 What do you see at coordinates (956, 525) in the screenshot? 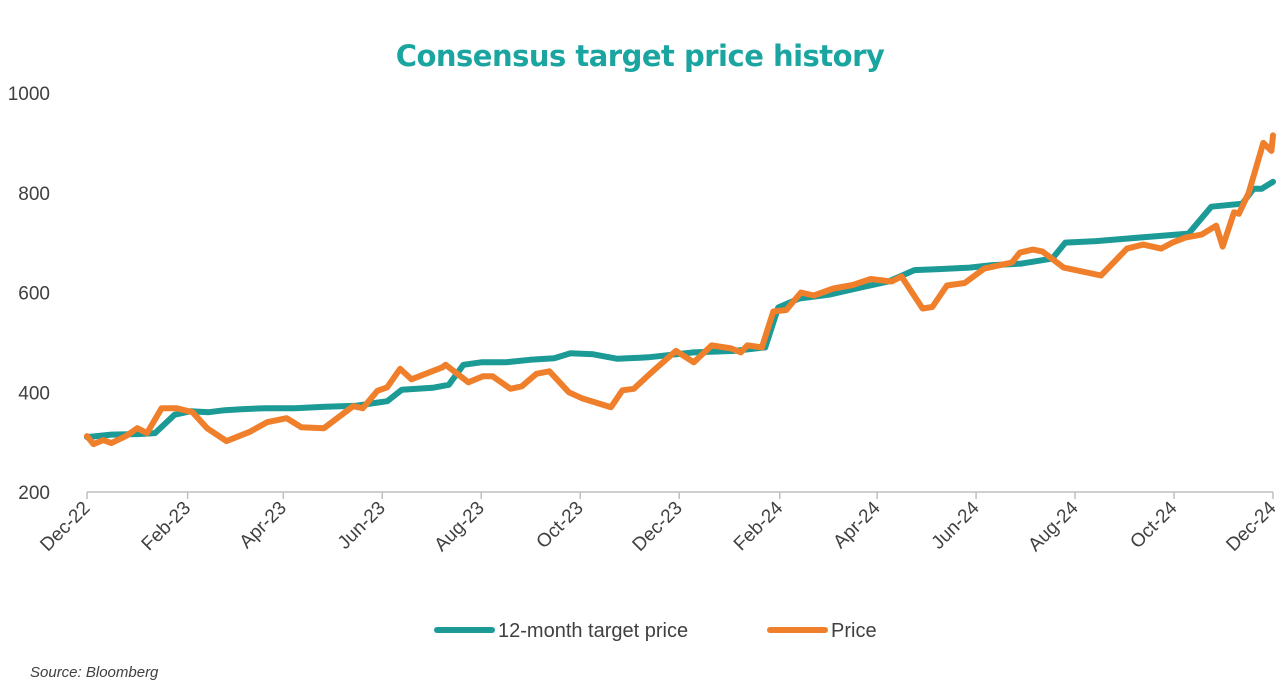
I see `x-tick-label: Jun-24` at bounding box center [956, 525].